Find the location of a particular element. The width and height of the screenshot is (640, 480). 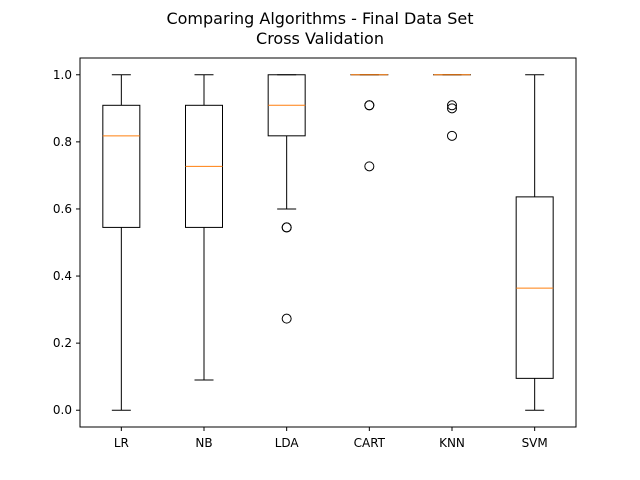

y-tick-label-2: 0.2 is located at coordinates (62, 343).